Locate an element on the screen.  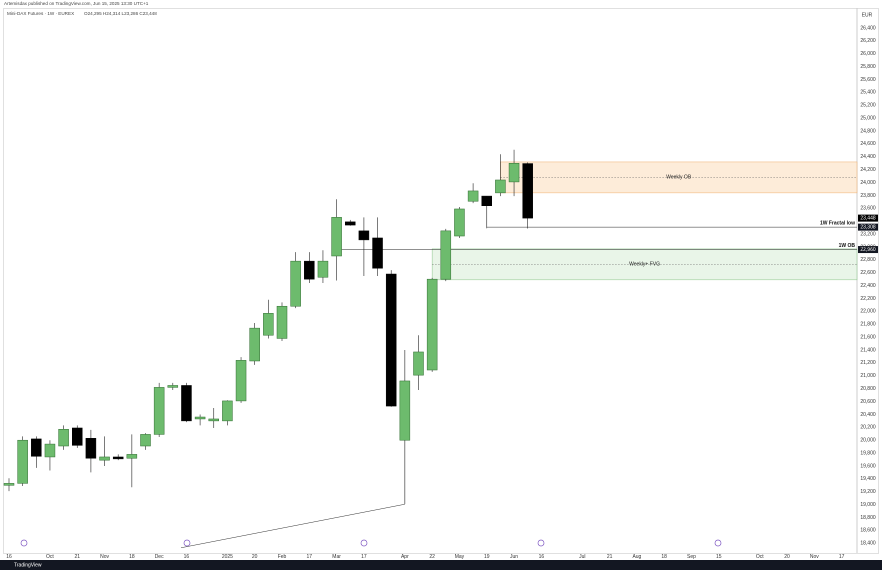
y-tick-label: 19,000 is located at coordinates (868, 505).